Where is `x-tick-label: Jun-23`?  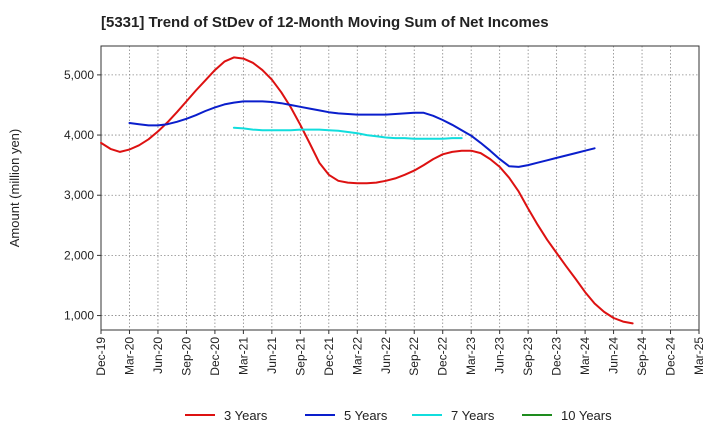
x-tick-label: Jun-23 is located at coordinates (500, 355).